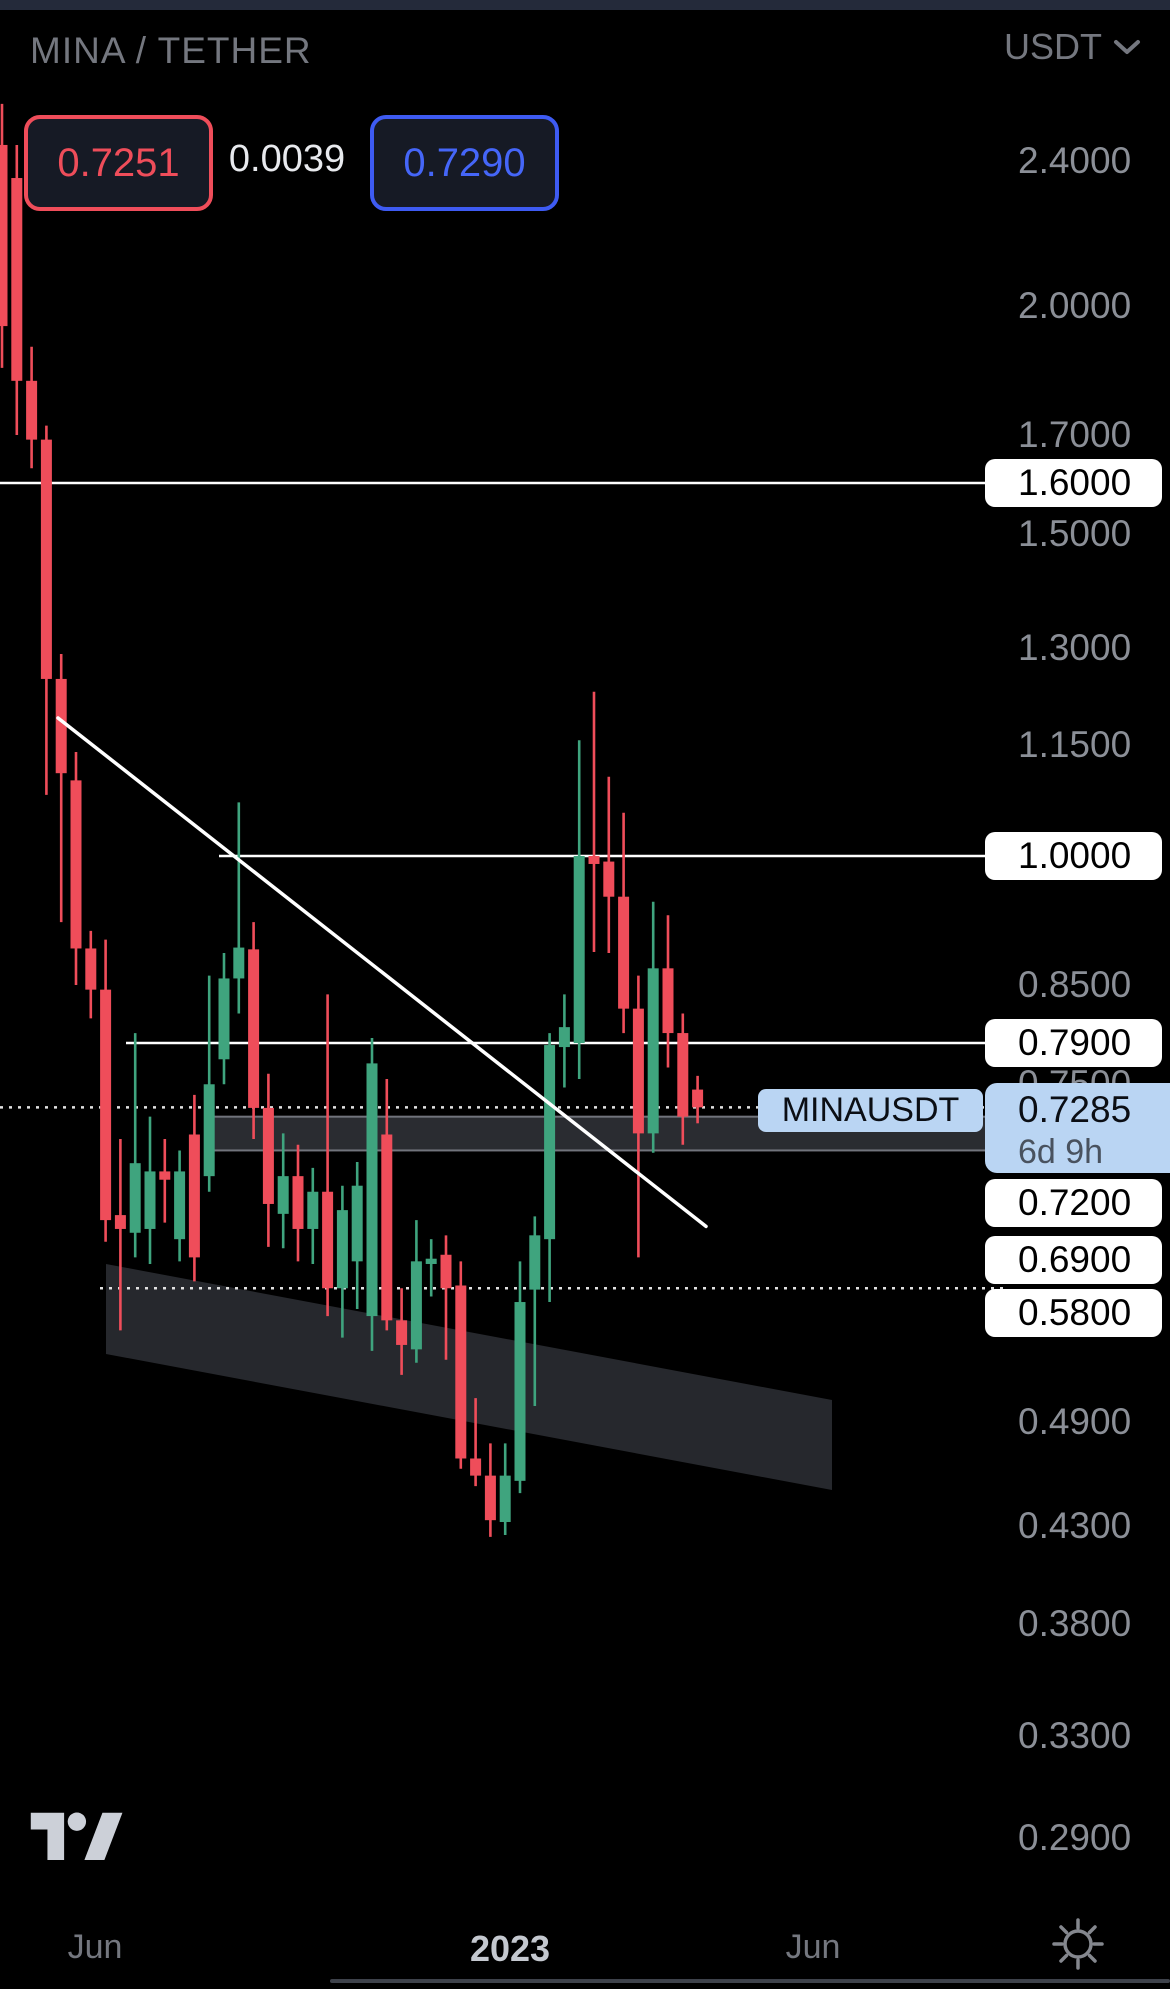 The width and height of the screenshot is (1170, 1989). Describe the element at coordinates (1075, 1735) in the screenshot. I see `price-tick-label: 0.3300` at that location.